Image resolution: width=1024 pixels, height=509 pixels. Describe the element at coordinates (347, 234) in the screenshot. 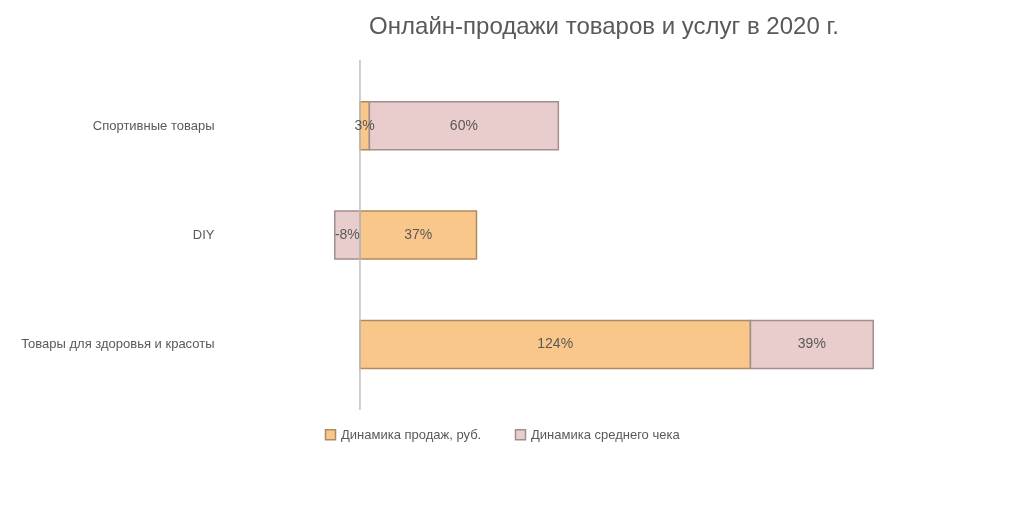

I see `data-label: -8%` at that location.